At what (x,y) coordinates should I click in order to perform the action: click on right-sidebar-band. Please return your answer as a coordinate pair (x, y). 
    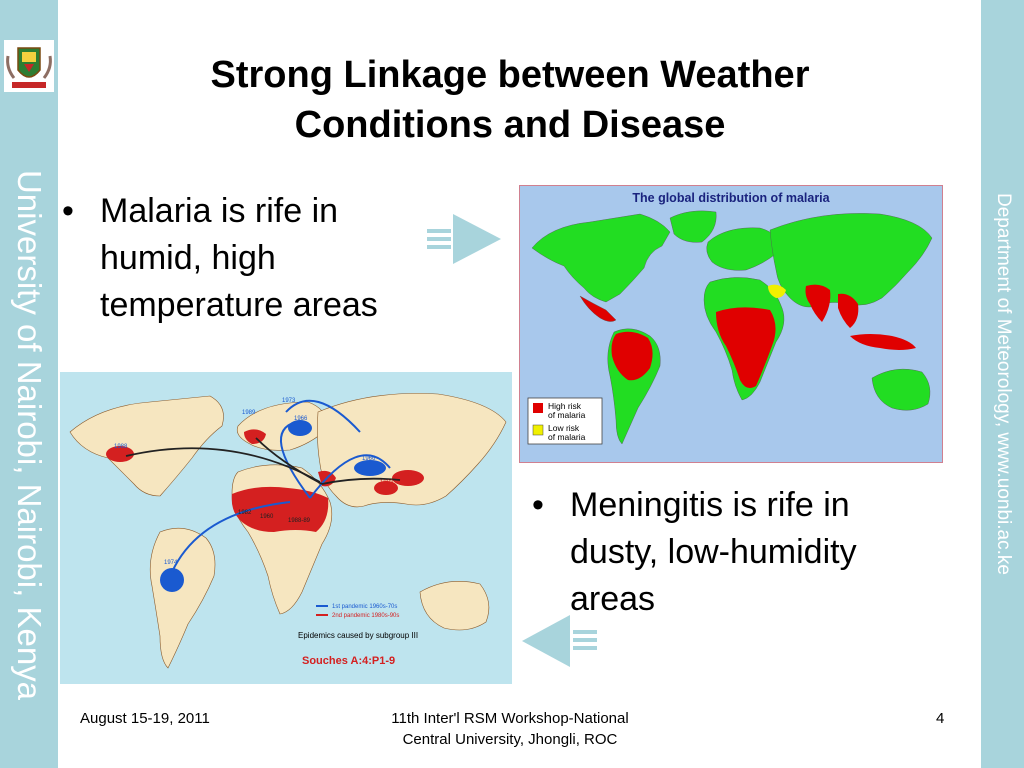
    Looking at the image, I should click on (1002, 384).